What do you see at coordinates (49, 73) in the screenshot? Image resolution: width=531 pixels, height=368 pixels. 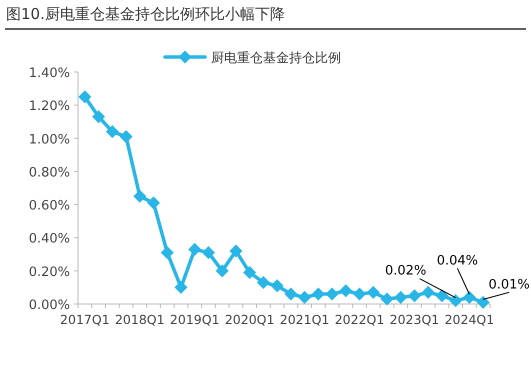 I see `y-tick-label: 1.40%` at bounding box center [49, 73].